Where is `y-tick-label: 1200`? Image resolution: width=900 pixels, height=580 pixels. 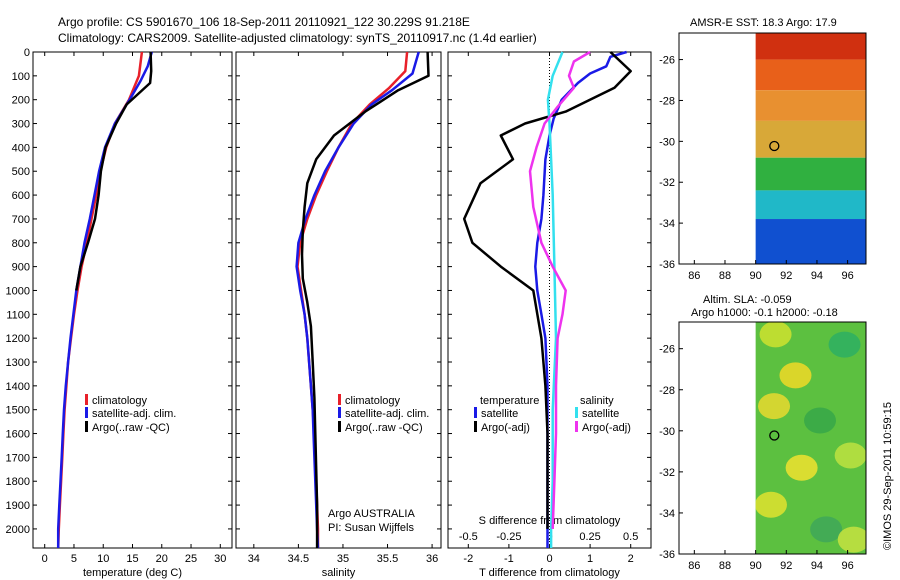 y-tick-label: 1200 is located at coordinates (18, 339).